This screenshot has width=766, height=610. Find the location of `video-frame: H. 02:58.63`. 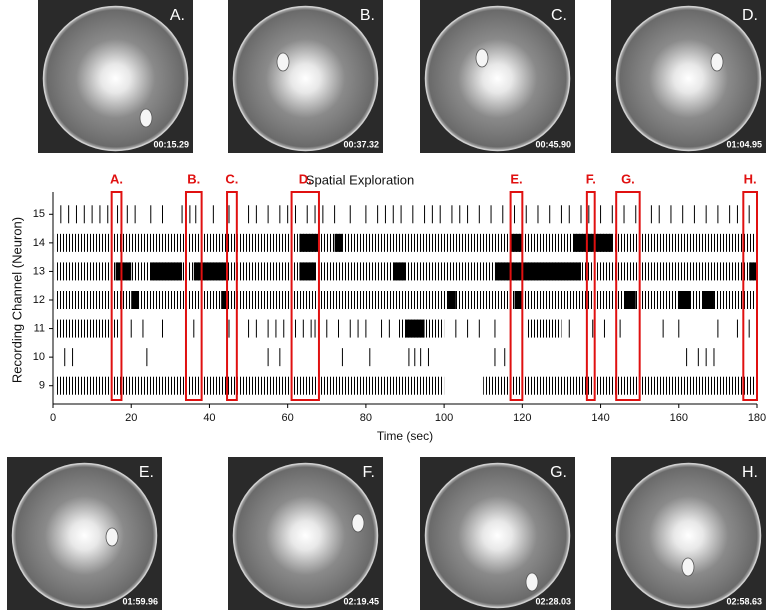

video-frame: H. 02:58.63 is located at coordinates (688, 533).